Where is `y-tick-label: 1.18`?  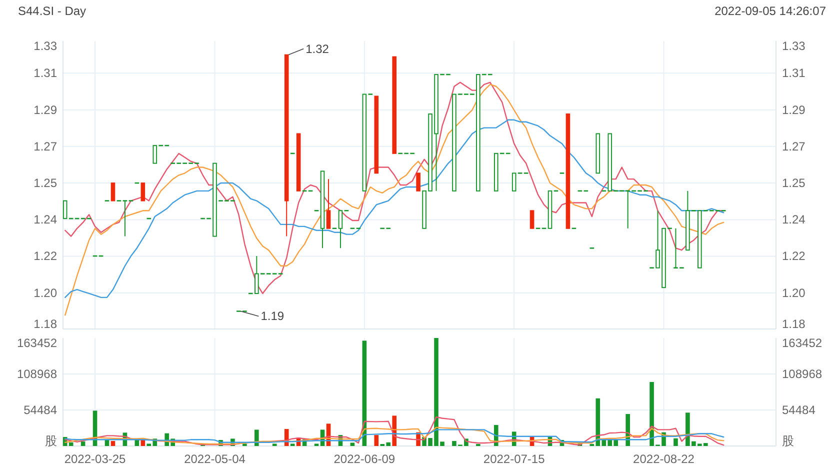 y-tick-label: 1.18 is located at coordinates (46, 324).